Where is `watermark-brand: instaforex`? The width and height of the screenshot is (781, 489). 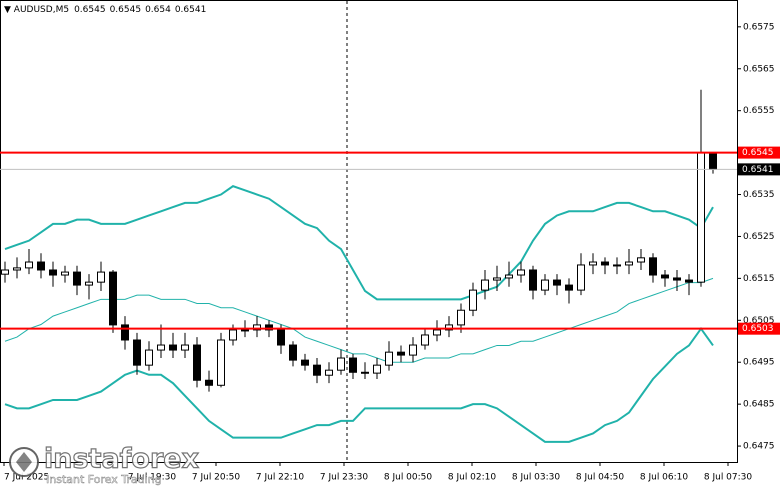 watermark-brand: instaforex is located at coordinates (121, 459).